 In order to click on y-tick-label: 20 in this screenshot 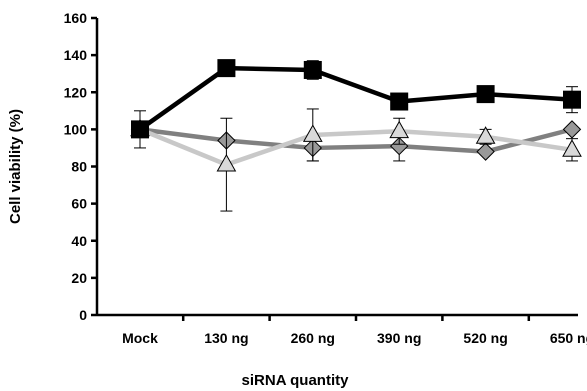, I will do `click(79, 278)`.